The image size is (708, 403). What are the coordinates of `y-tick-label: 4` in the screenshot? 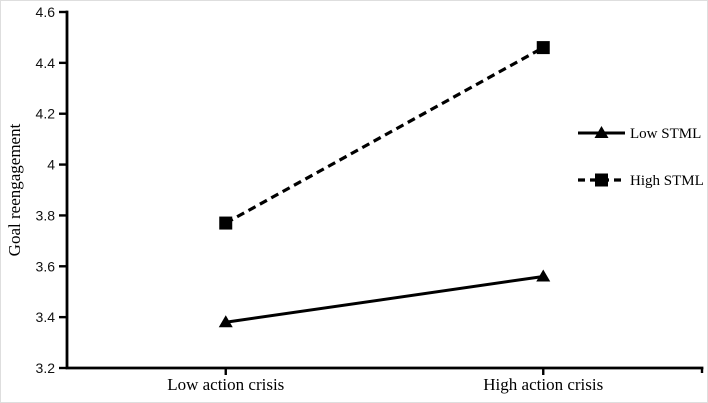 It's located at (51, 165).